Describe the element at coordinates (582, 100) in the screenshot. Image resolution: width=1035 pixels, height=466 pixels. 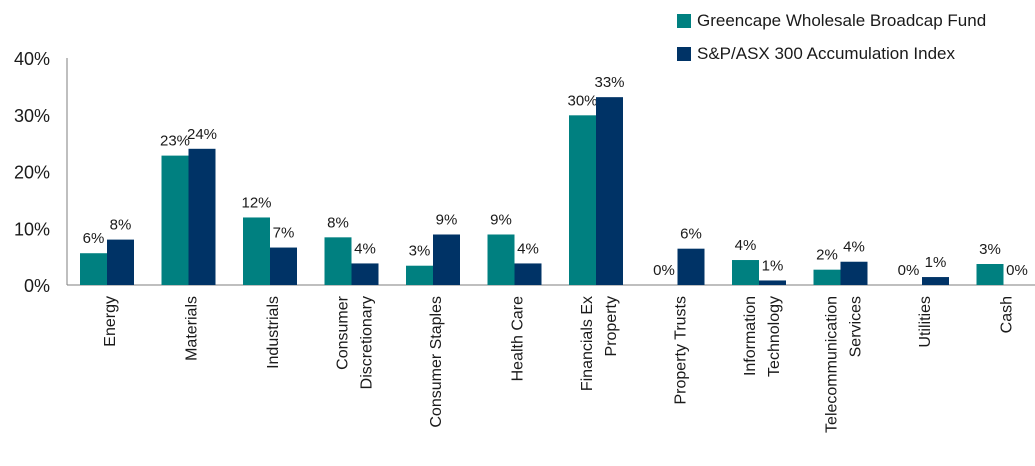
I see `data-label: 30%` at that location.